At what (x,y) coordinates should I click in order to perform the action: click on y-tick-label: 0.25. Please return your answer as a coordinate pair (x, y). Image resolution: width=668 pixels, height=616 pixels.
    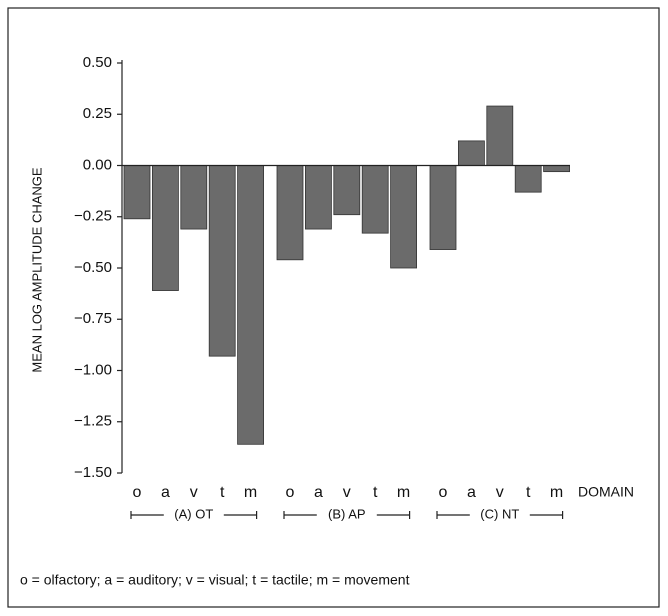
    Looking at the image, I should click on (97, 113).